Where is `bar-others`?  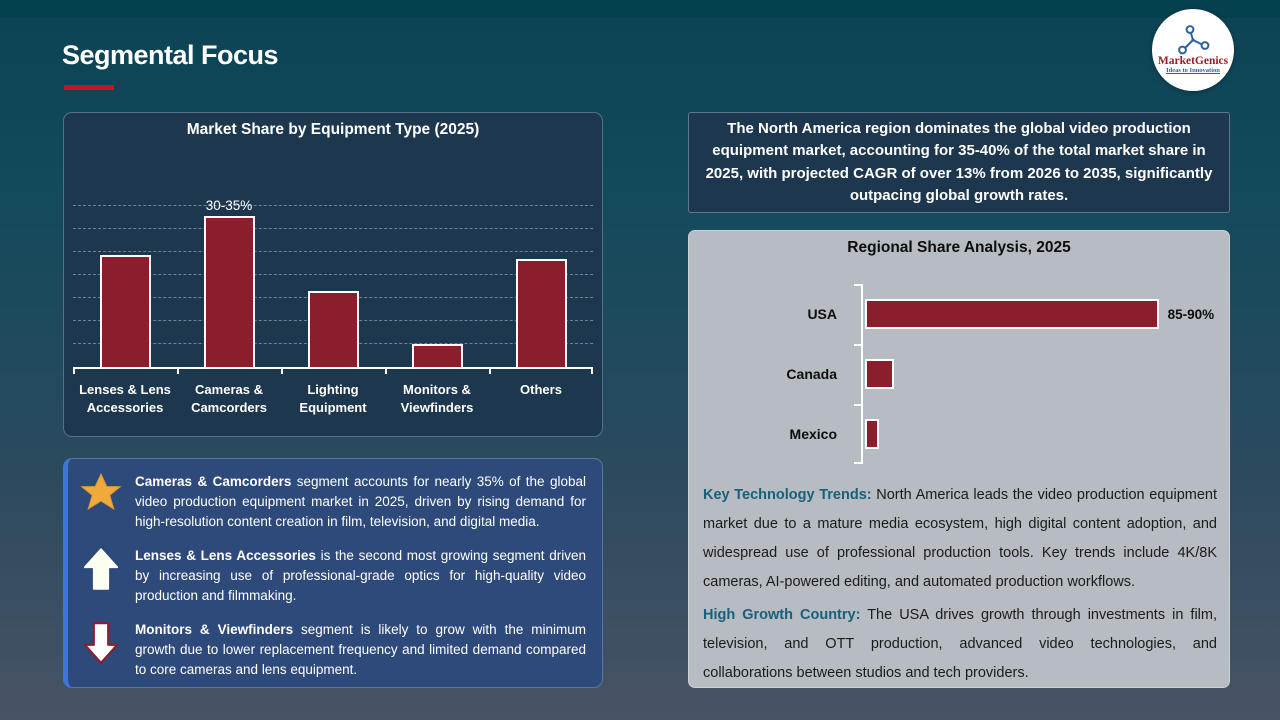
bar-others is located at coordinates (541, 313).